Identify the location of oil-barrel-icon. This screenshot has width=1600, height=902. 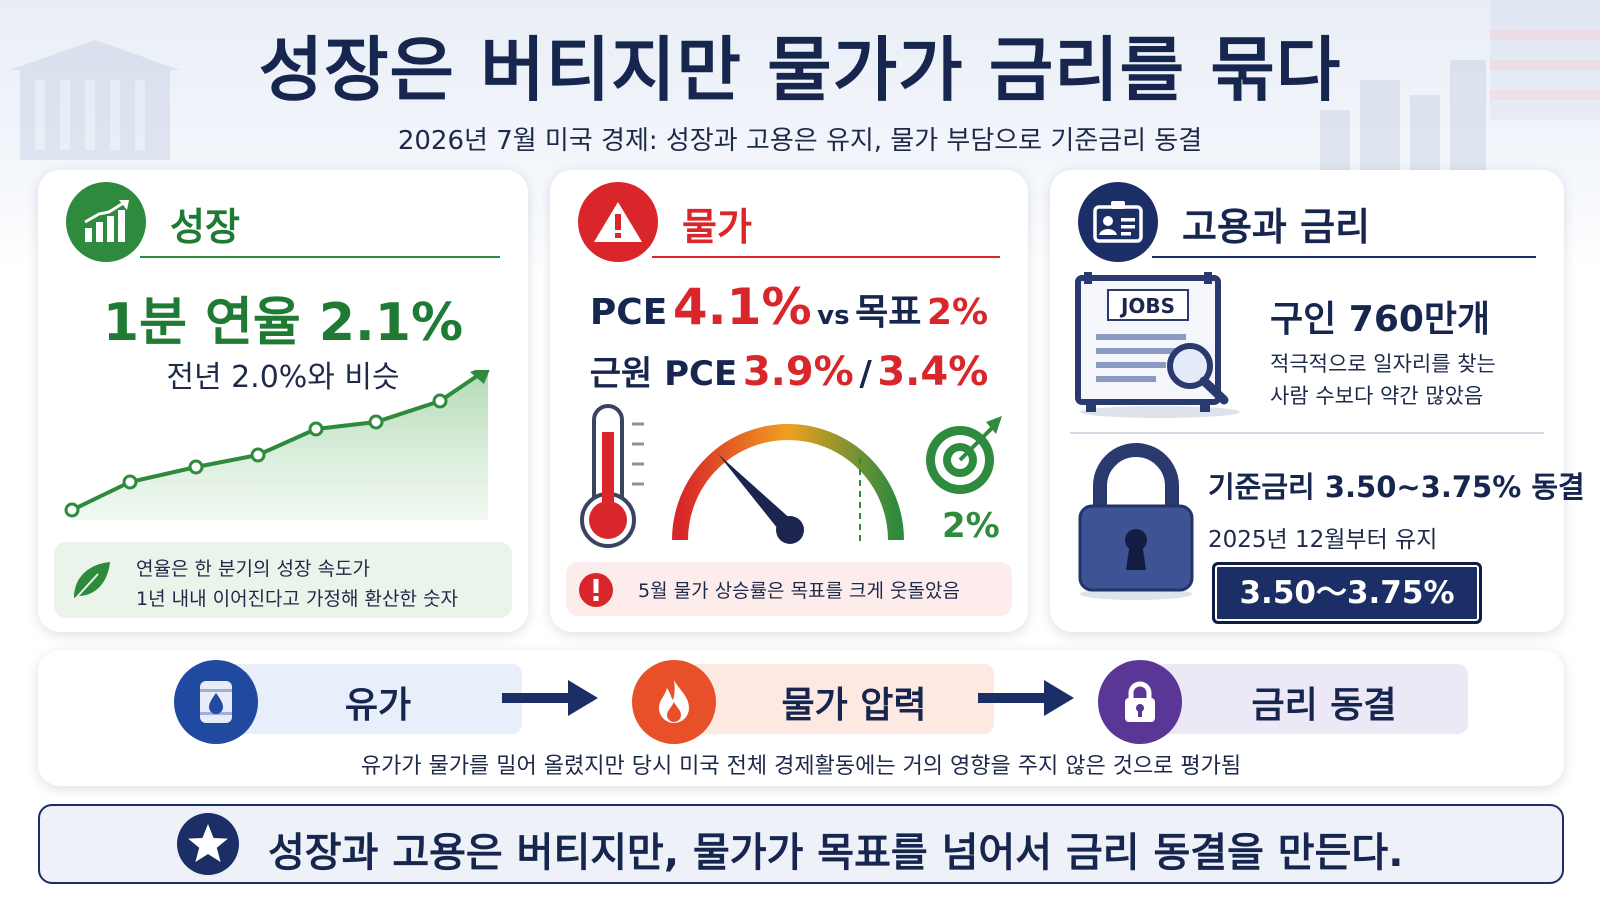
(216, 702).